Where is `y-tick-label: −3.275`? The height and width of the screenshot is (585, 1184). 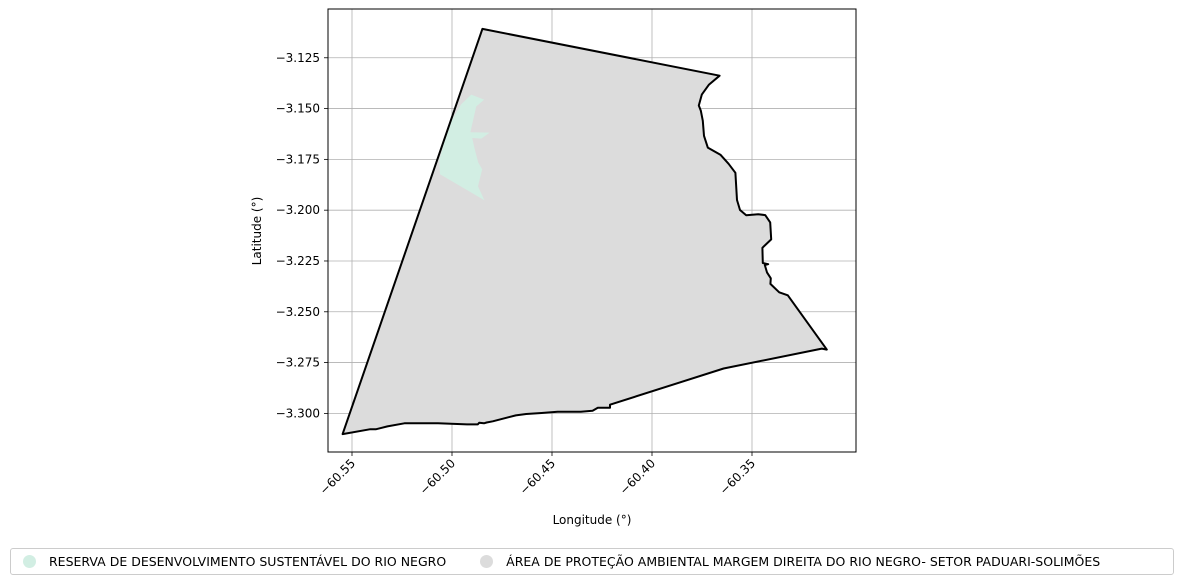
y-tick-label: −3.275 is located at coordinates (298, 363).